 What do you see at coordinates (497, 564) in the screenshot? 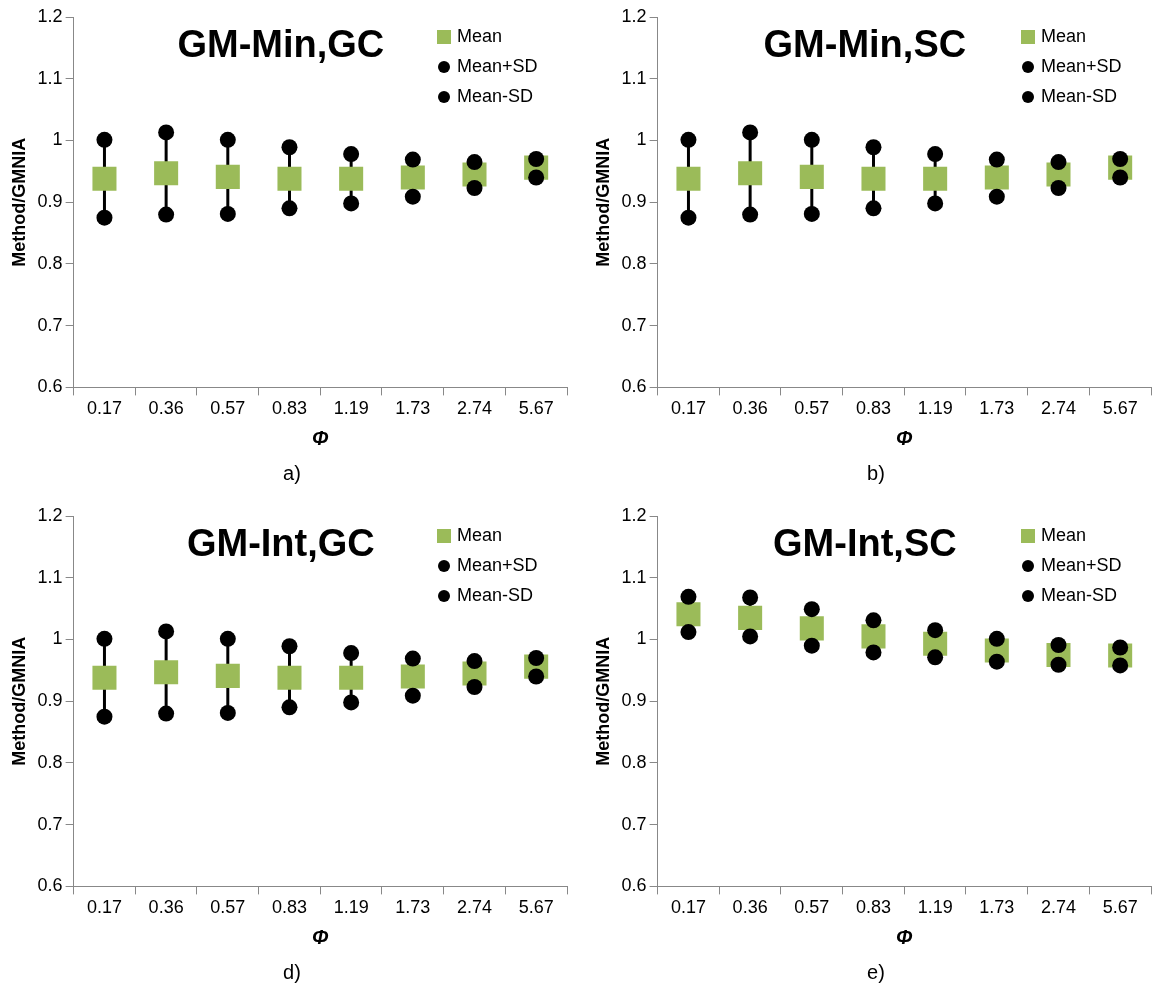
I see `legend-label: Mean+SD` at bounding box center [497, 564].